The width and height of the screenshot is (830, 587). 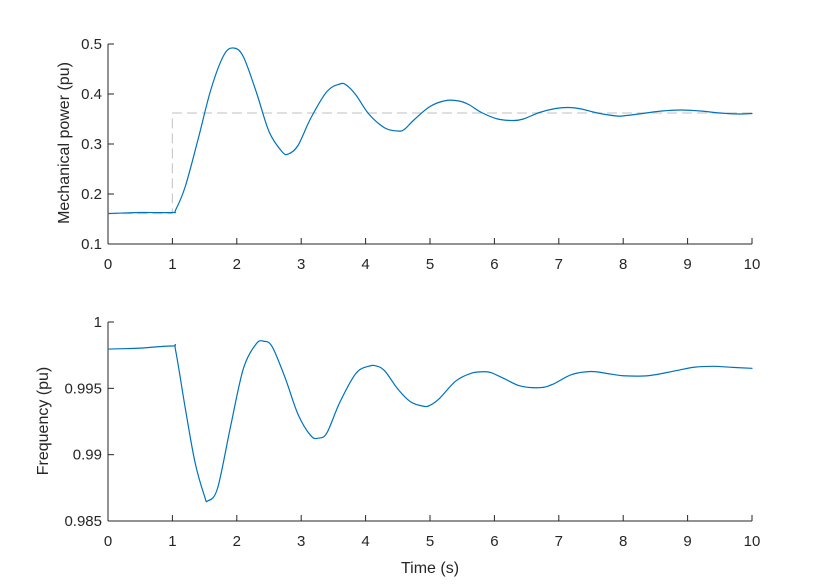 What do you see at coordinates (430, 568) in the screenshot?
I see `time-xlabel: Time (s)` at bounding box center [430, 568].